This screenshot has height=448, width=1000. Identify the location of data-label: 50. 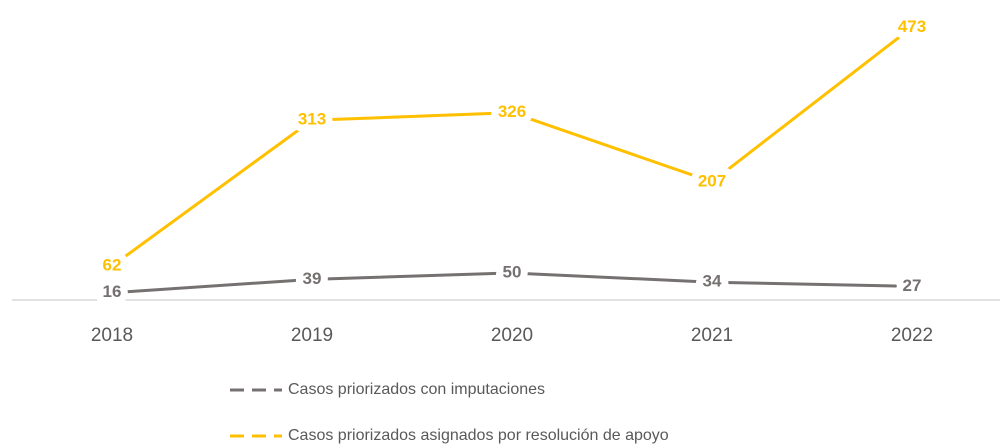
(512, 271).